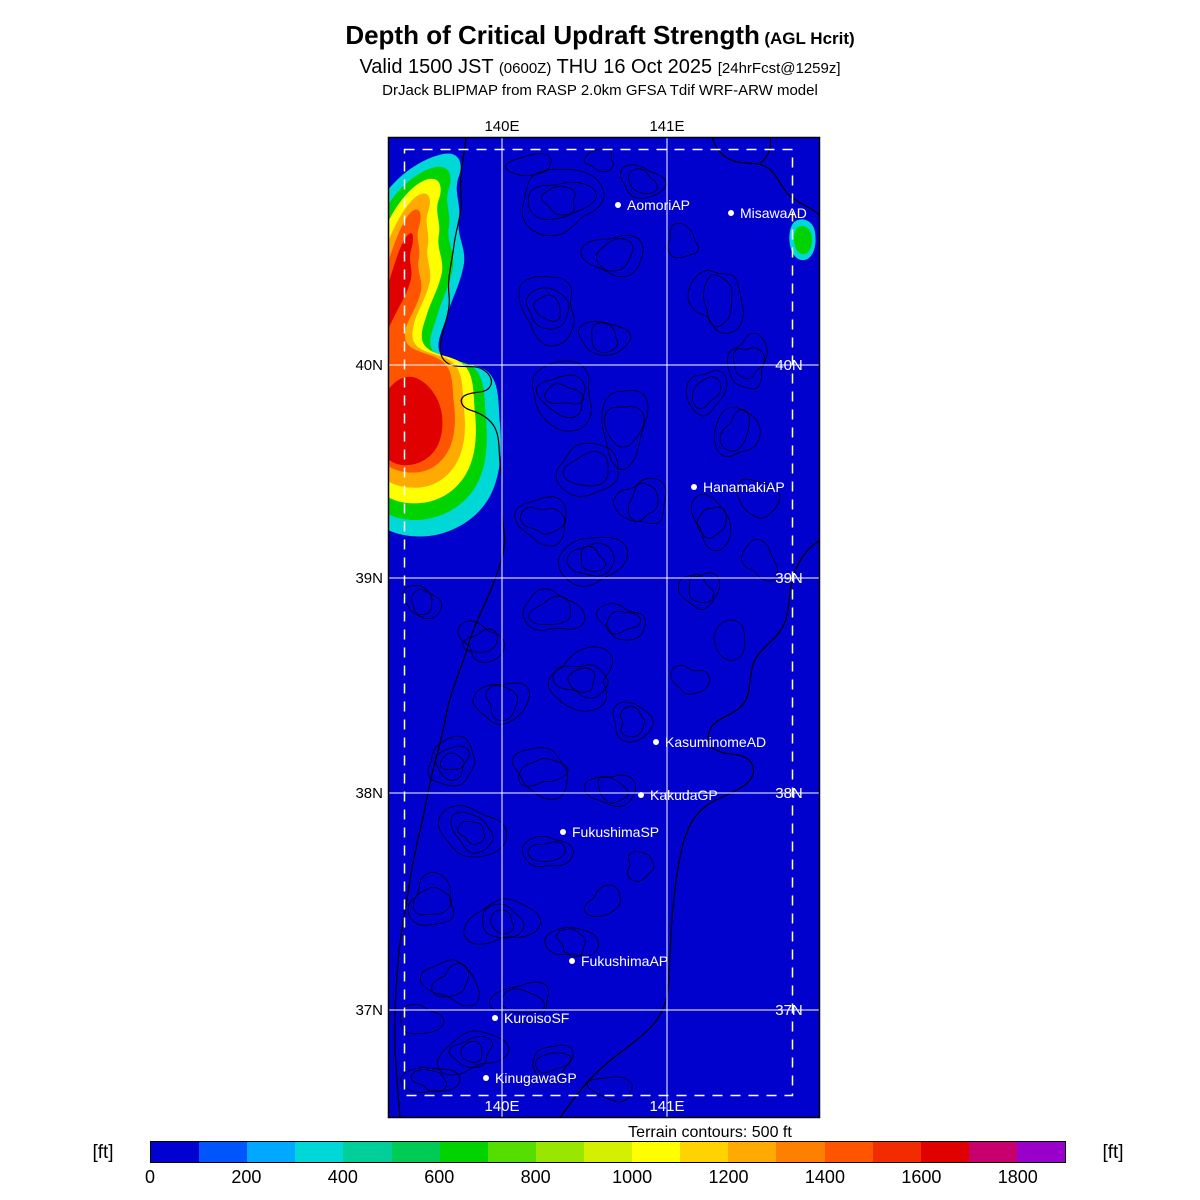 Image resolution: width=1200 pixels, height=1200 pixels. What do you see at coordinates (689, 828) in the screenshot?
I see `coastline-east` at bounding box center [689, 828].